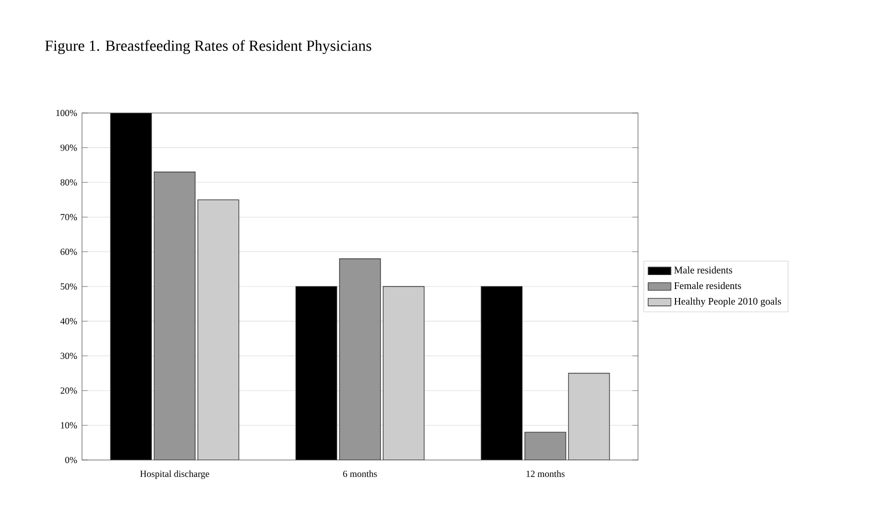  Describe the element at coordinates (703, 270) in the screenshot. I see `legend-label: Male residents` at that location.